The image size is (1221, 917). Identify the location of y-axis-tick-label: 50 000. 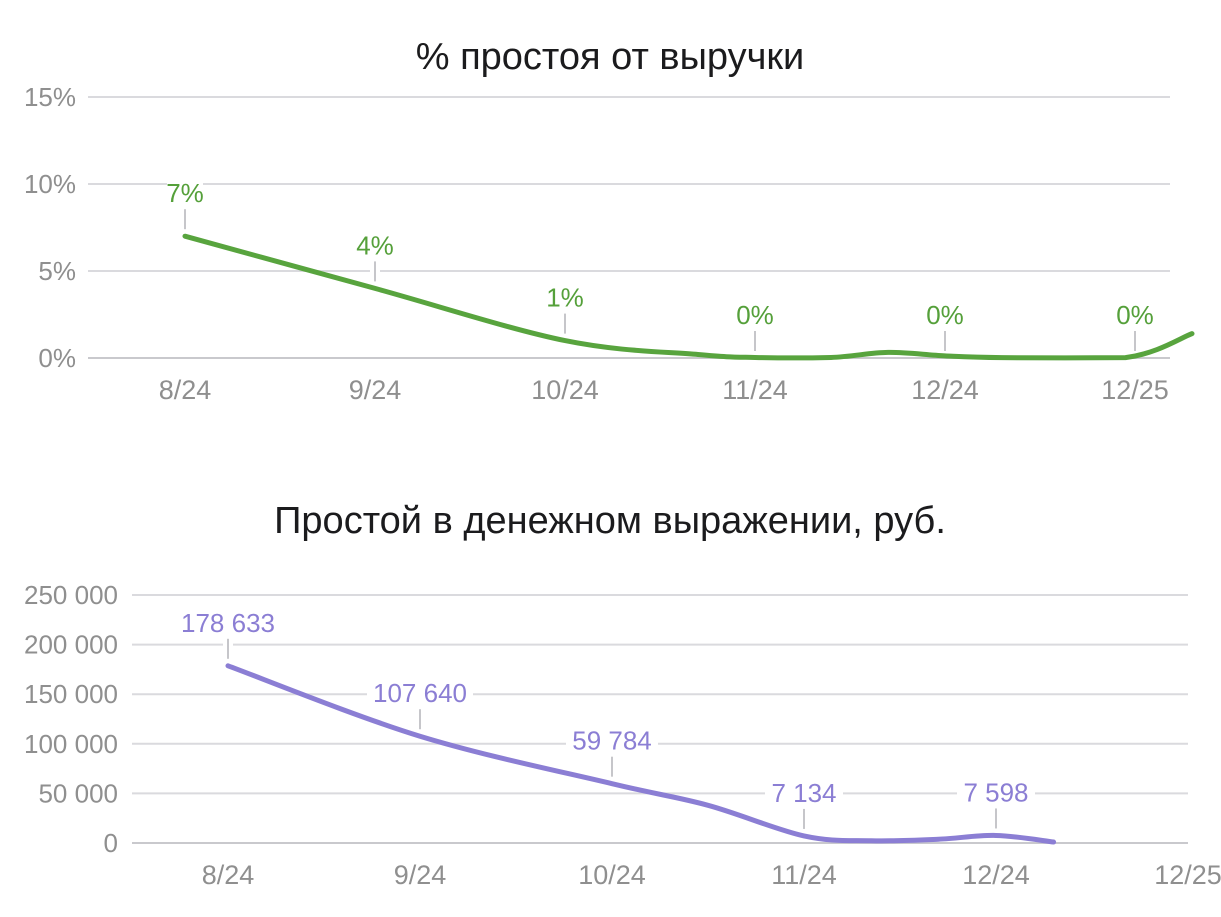
(78, 793).